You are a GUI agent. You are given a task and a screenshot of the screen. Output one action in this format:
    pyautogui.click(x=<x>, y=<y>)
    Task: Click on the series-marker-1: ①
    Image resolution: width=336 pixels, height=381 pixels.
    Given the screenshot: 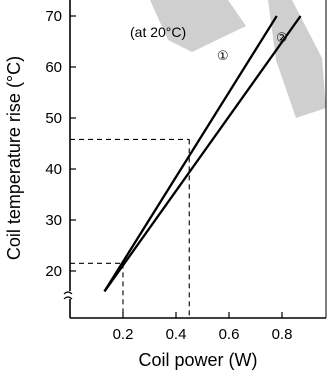 What is the action you would take?
    pyautogui.click(x=223, y=56)
    